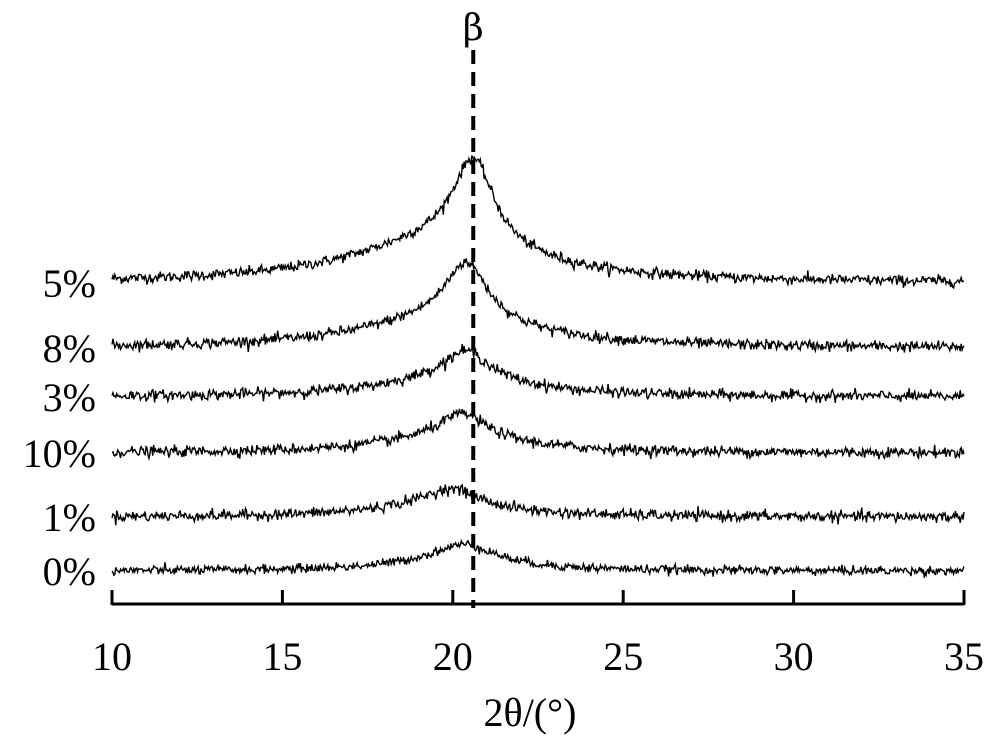 Image resolution: width=1000 pixels, height=737 pixels. What do you see at coordinates (69, 283) in the screenshot?
I see `series-label-5pct: 5%` at bounding box center [69, 283].